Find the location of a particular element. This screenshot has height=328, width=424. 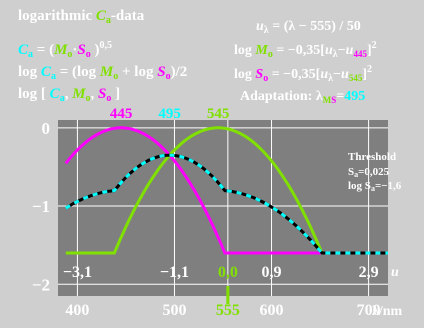

formula-log-m: log Mo = −0,35[uλ−u445]2 is located at coordinates (305, 50).